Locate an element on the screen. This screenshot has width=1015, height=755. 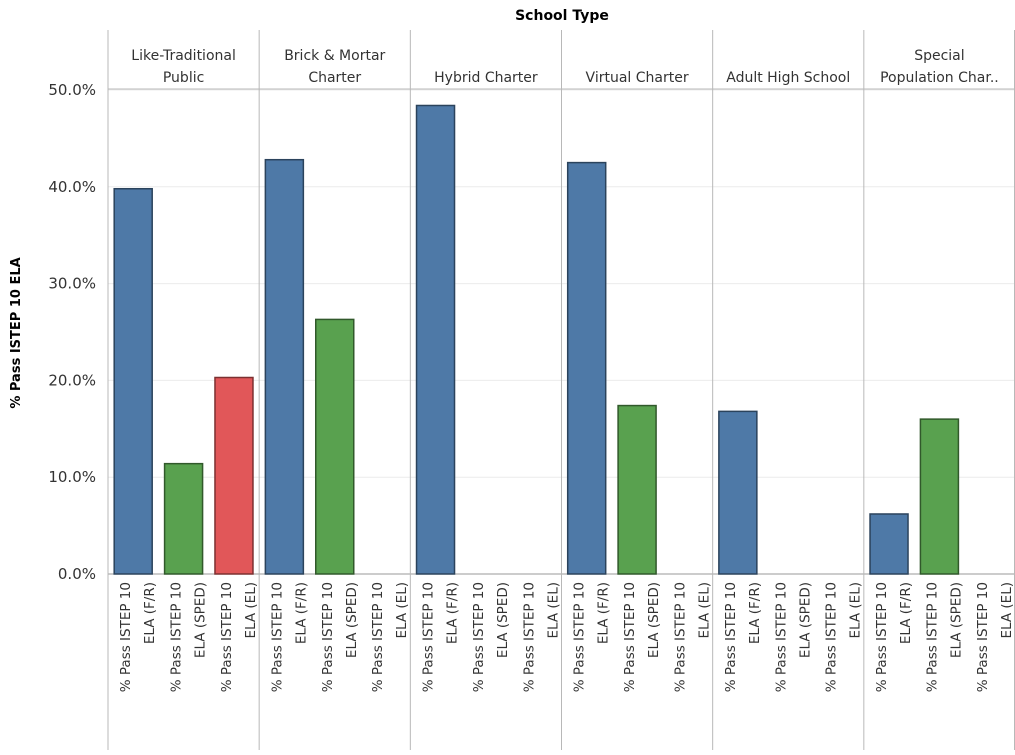
panel-header-label: Virtual Charter is located at coordinates (637, 78).